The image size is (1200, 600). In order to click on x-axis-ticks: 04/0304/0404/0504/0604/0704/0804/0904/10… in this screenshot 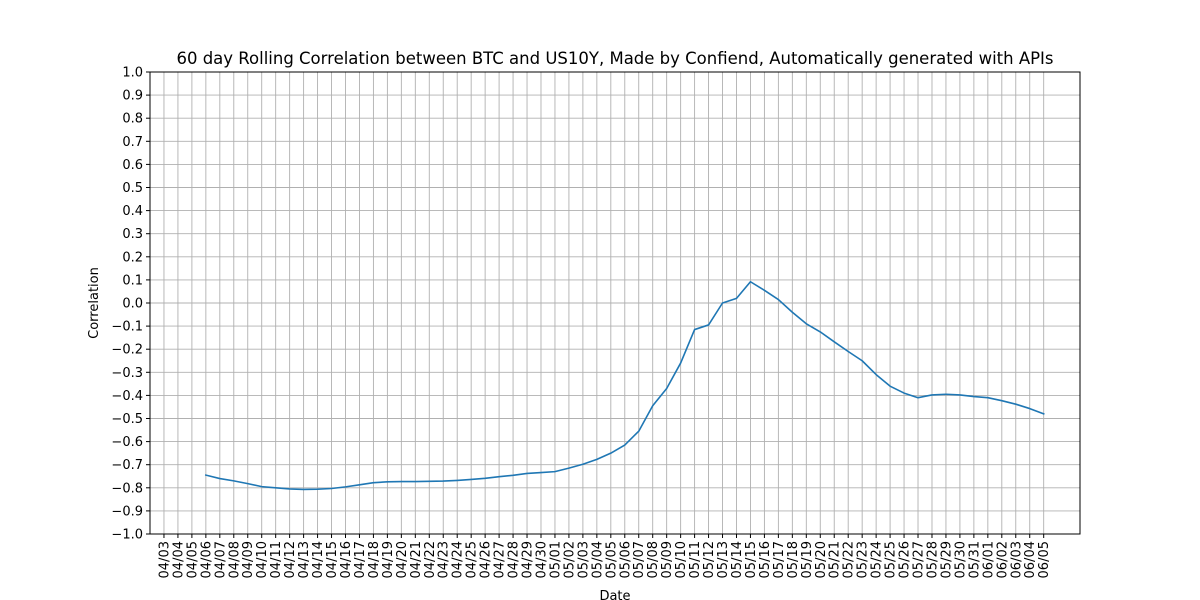, I will do `click(604, 556)`.